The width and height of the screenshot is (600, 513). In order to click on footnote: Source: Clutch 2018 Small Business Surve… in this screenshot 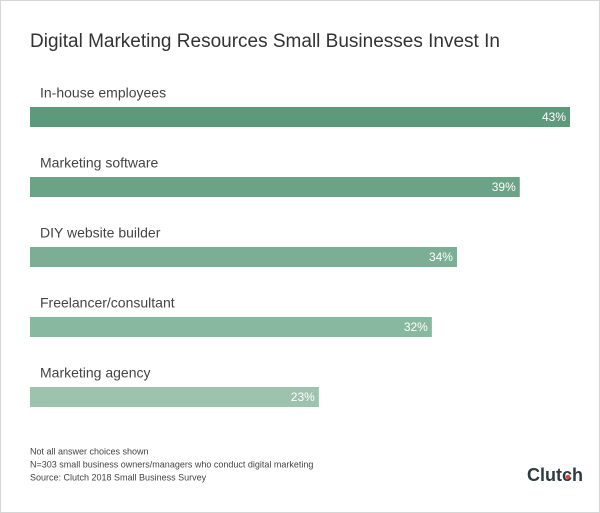, I will do `click(118, 477)`.